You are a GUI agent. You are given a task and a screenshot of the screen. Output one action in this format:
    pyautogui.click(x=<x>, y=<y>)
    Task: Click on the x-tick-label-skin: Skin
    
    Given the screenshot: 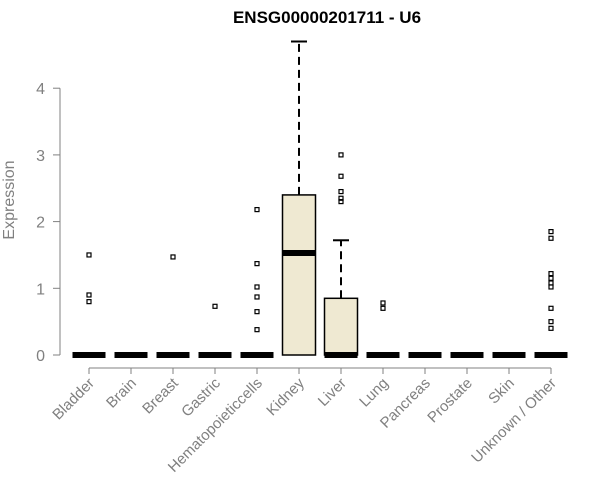 What is the action you would take?
    pyautogui.click(x=501, y=391)
    